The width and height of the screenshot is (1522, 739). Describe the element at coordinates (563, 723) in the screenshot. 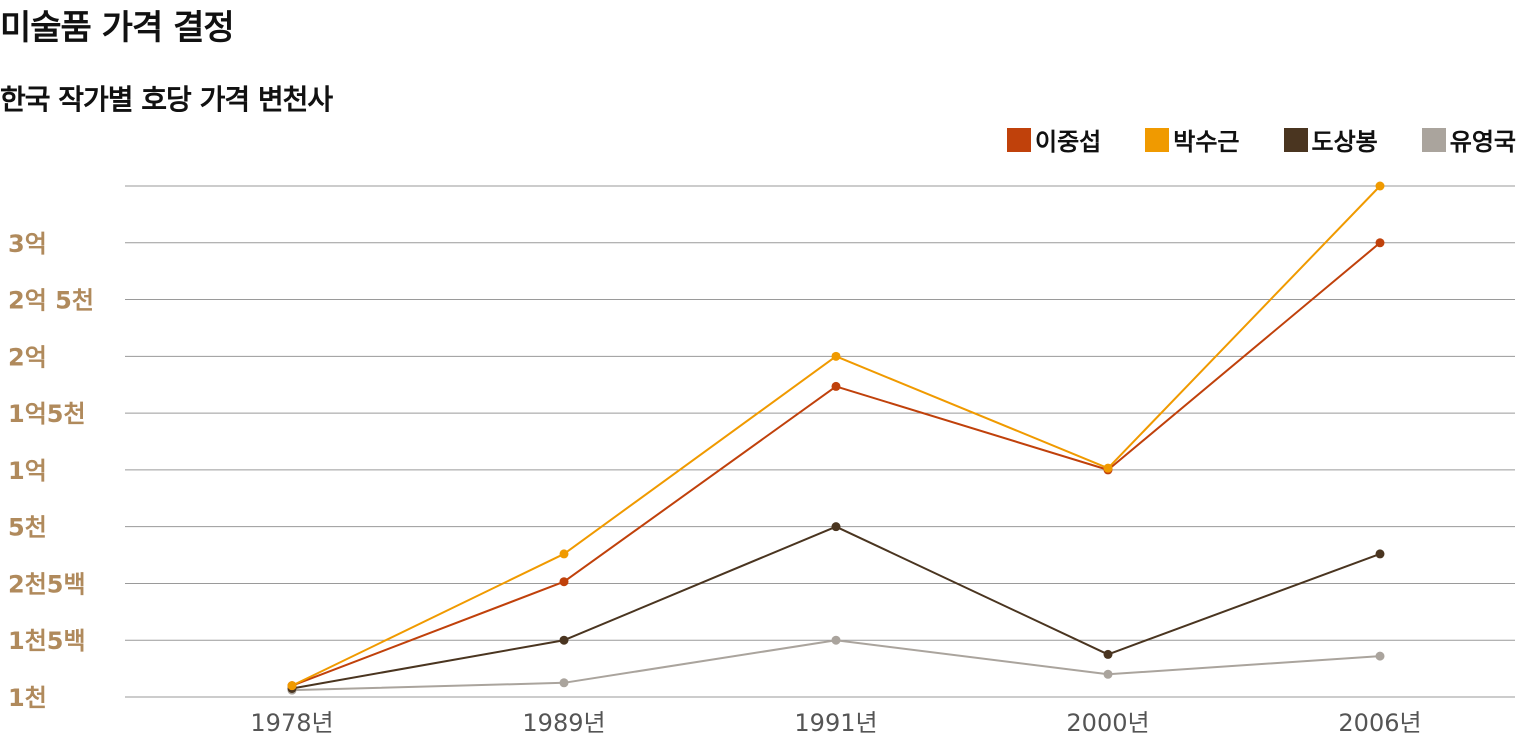

I see `x-tick-label-1: 1989년` at that location.